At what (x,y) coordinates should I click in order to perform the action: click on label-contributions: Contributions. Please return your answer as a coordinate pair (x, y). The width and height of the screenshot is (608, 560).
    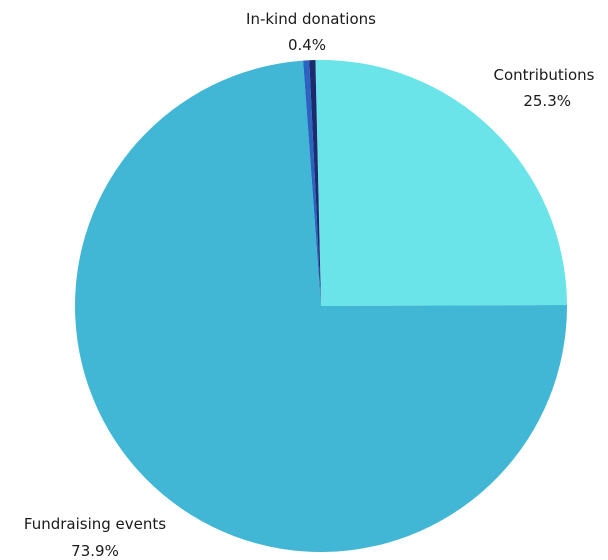
    Looking at the image, I should click on (544, 75).